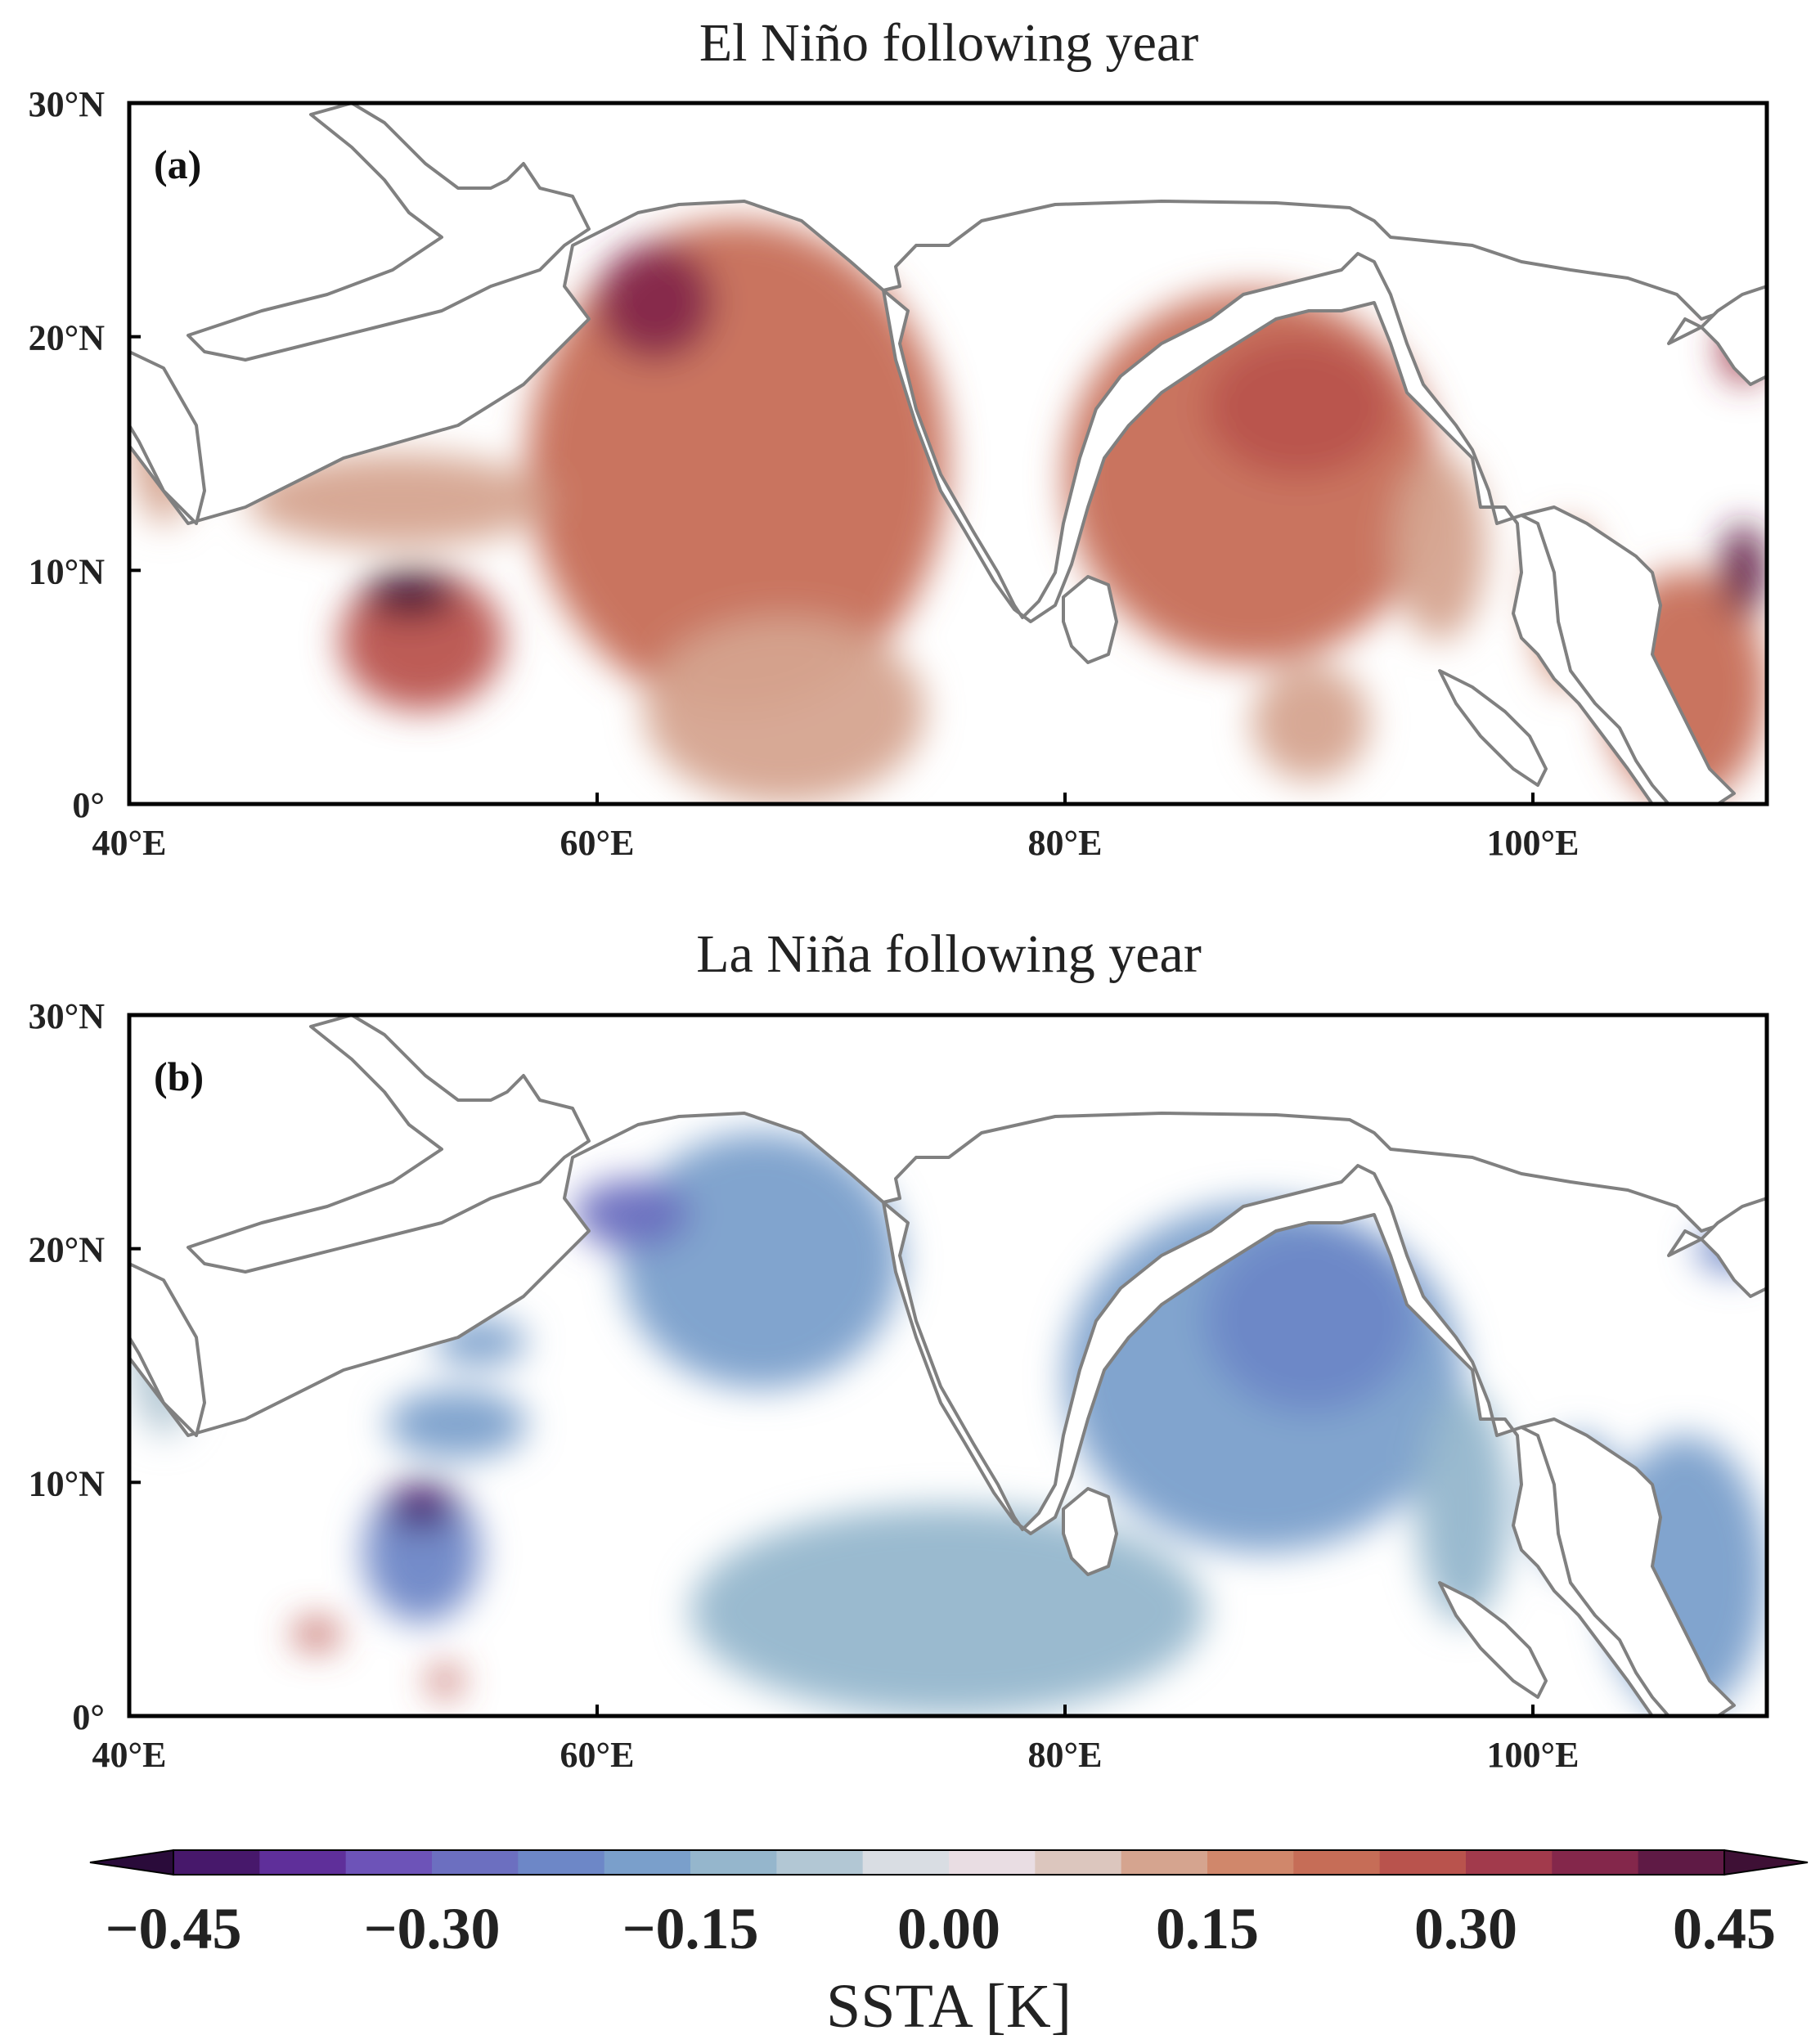 Image resolution: width=1820 pixels, height=2044 pixels. What do you see at coordinates (1766, 1862) in the screenshot?
I see `colorbar-extend-high` at bounding box center [1766, 1862].